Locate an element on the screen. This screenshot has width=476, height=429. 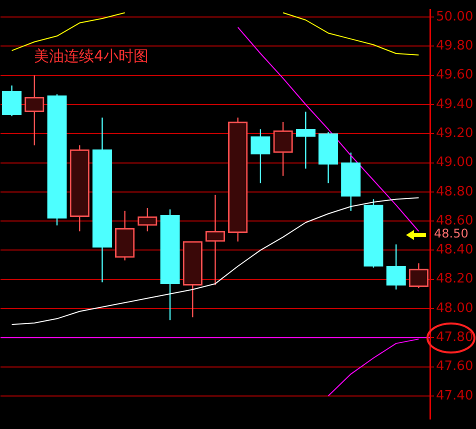
text: 48.50 is located at coordinates (451, 233).